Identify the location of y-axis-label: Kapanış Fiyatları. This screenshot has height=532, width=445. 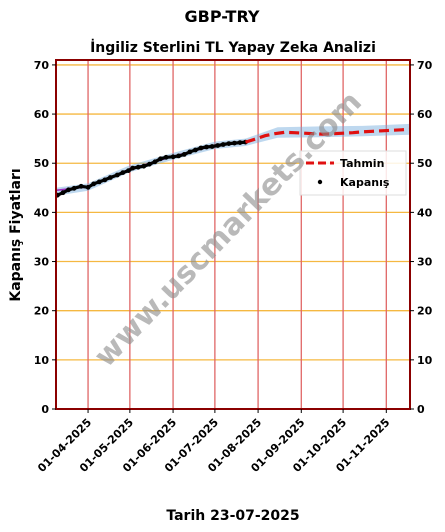
(16, 234).